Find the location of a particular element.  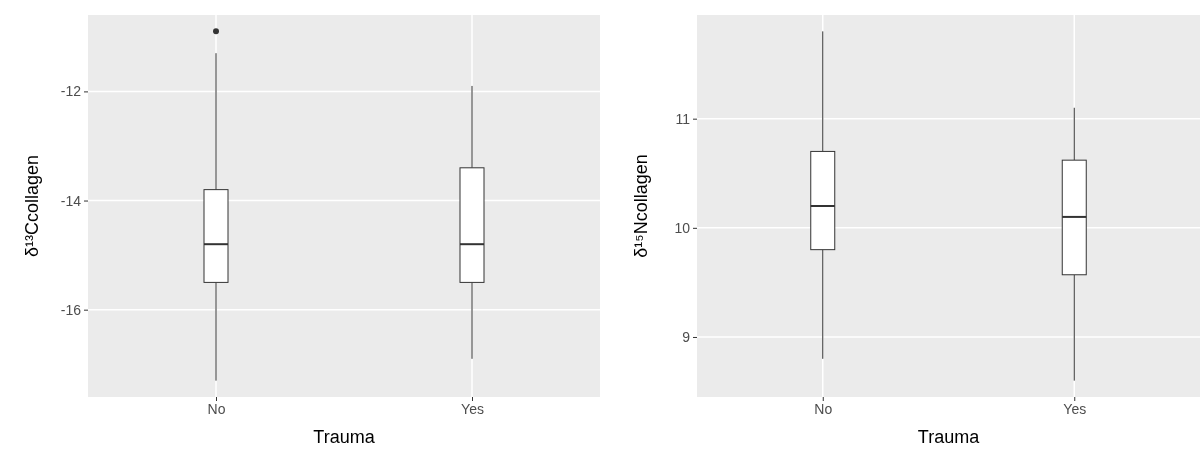

y-axis-title: δ¹⁵Ncollagen is located at coordinates (641, 206).